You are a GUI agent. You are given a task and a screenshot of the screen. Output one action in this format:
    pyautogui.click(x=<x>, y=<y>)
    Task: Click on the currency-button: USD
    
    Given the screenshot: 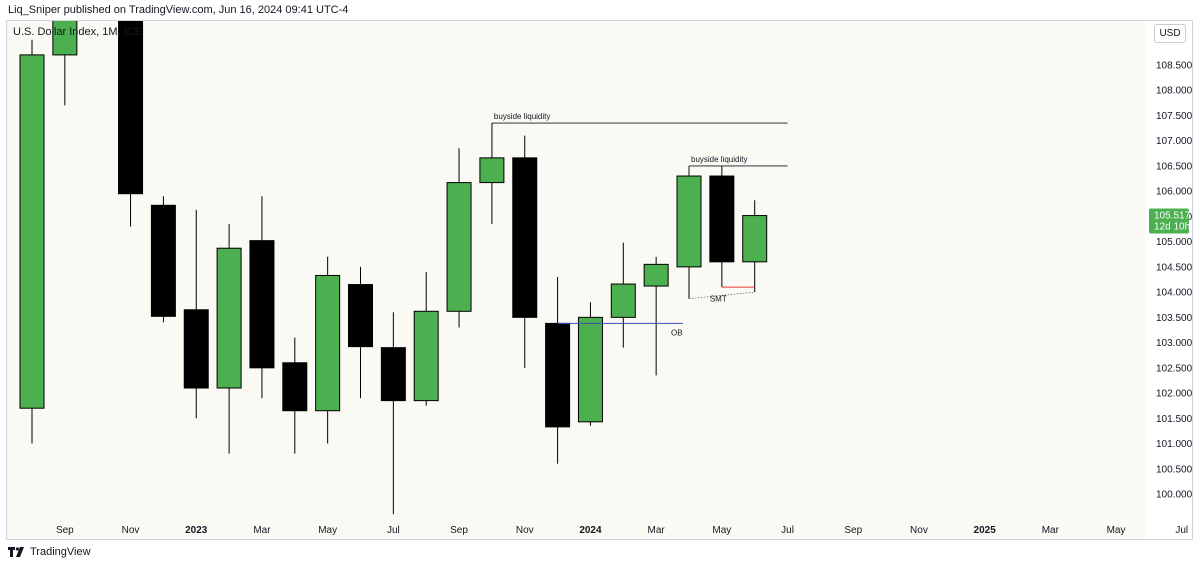 What is the action you would take?
    pyautogui.click(x=1170, y=33)
    